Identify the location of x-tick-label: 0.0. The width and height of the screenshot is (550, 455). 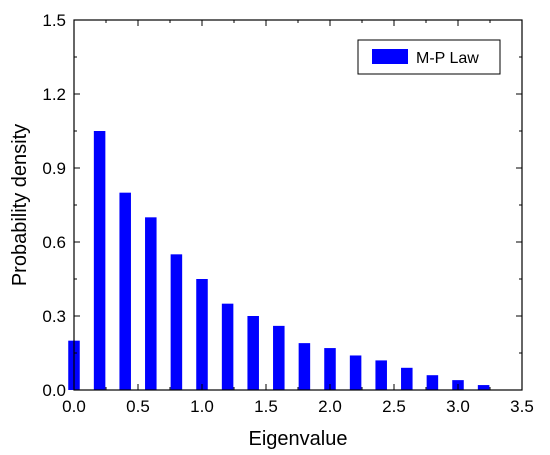
(74, 406).